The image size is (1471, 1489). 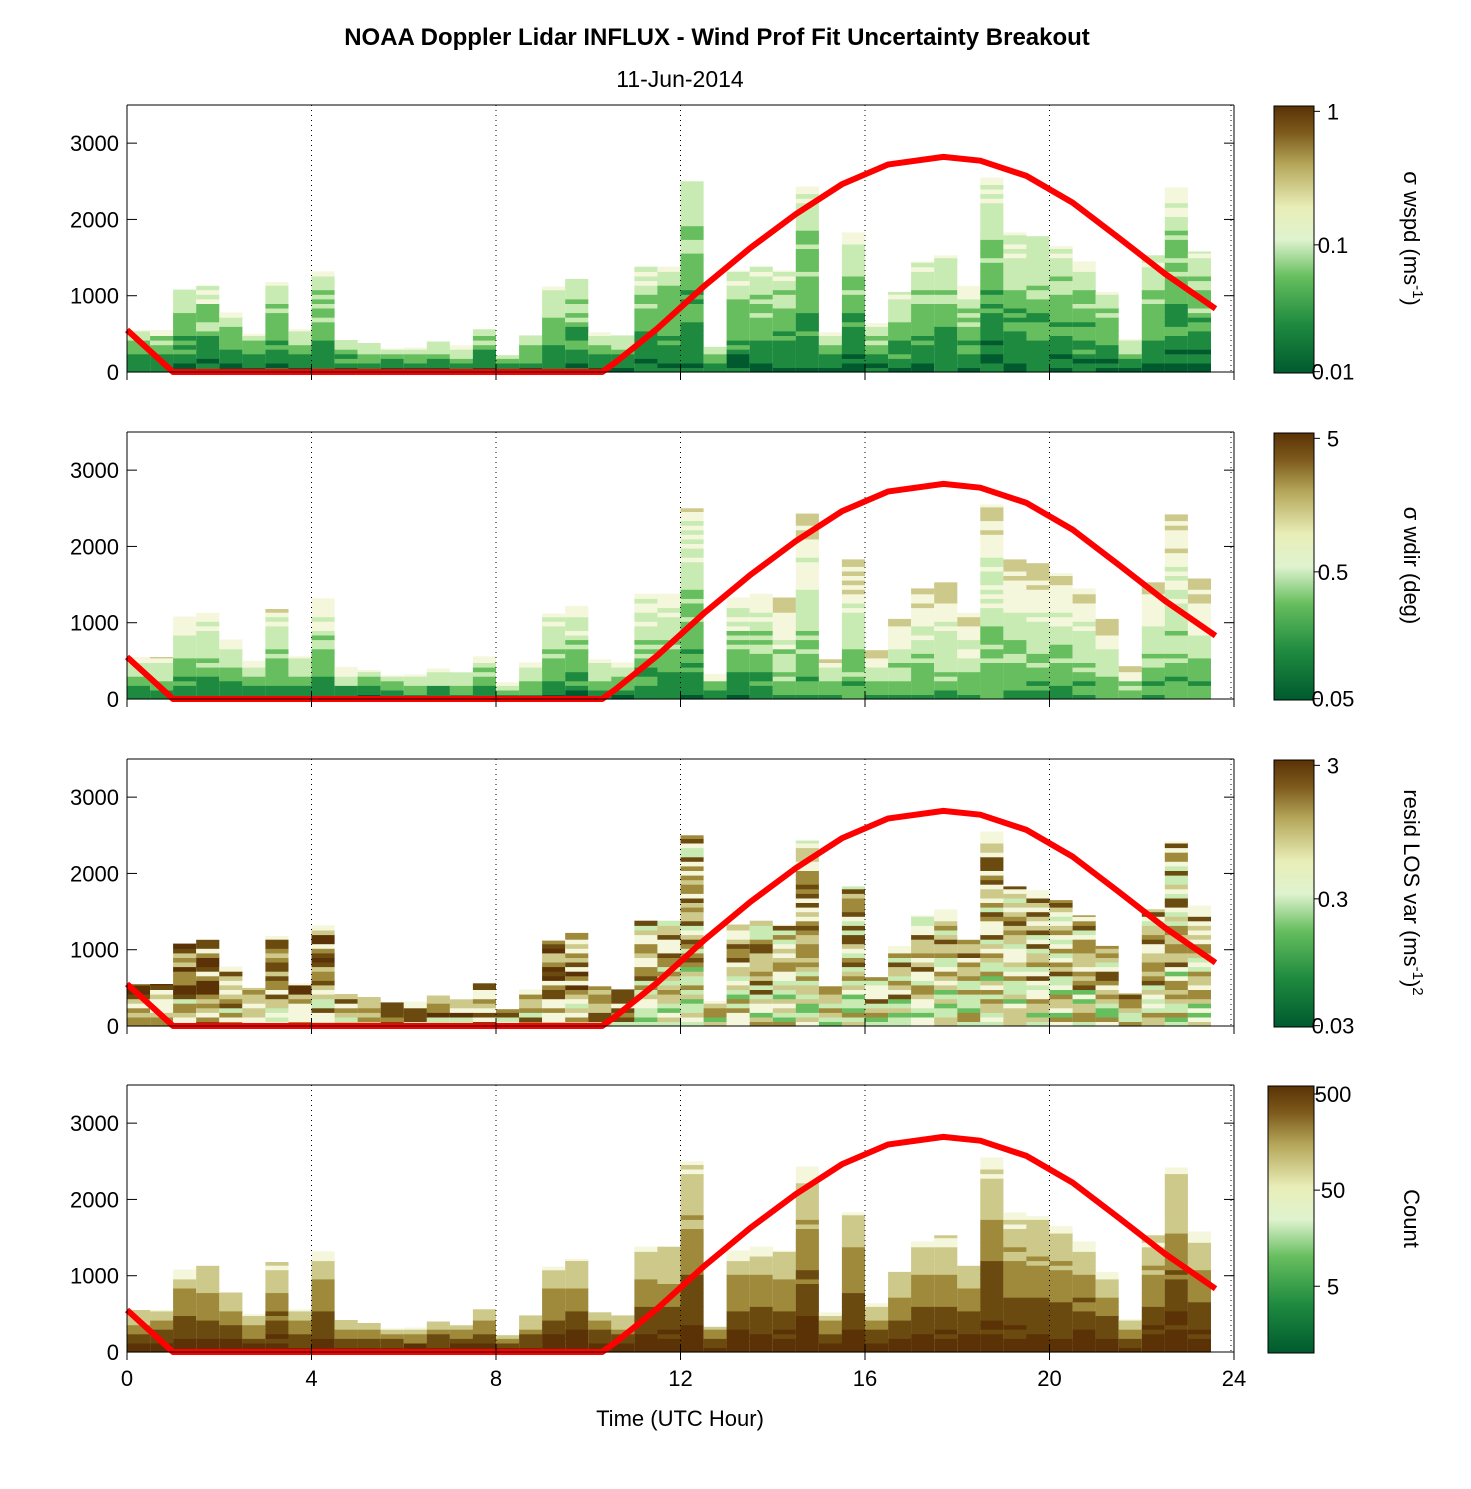 I want to click on colorbar-tick-label: 500, so click(x=1333, y=1094).